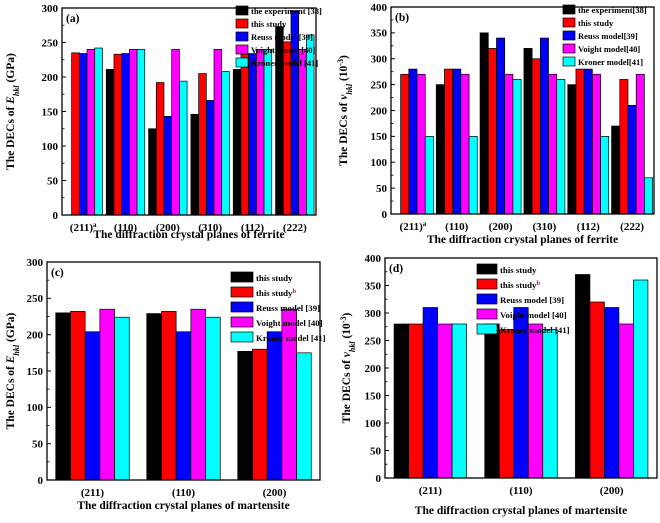 The width and height of the screenshot is (660, 523). What do you see at coordinates (183, 406) in the screenshot?
I see `bar-c-s2-c1` at bounding box center [183, 406].